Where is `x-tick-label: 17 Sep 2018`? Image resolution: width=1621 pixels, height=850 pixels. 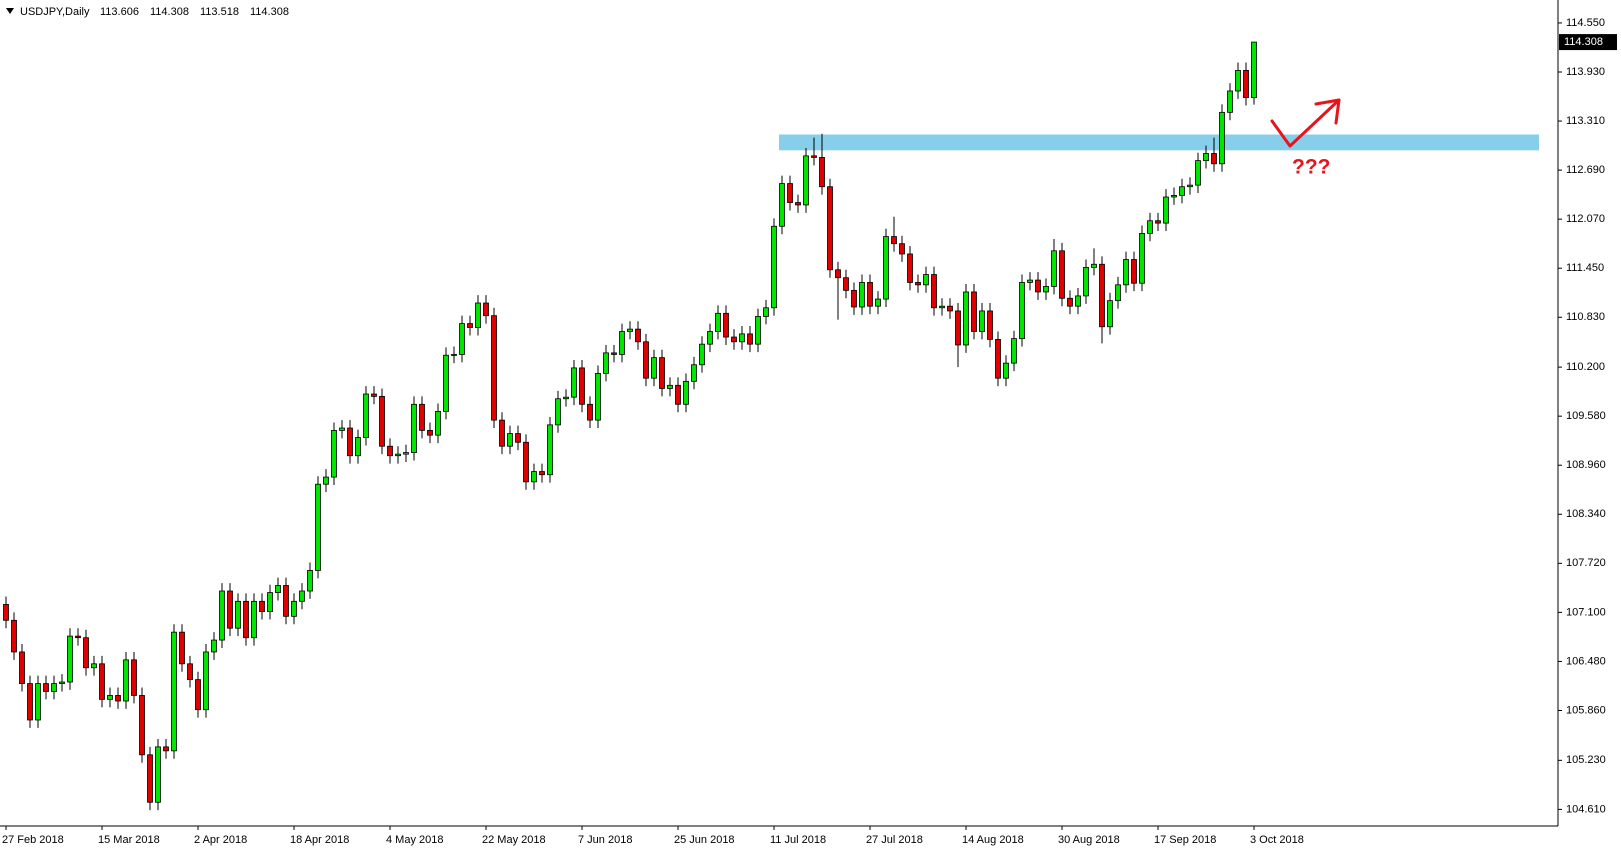 x-tick-label: 17 Sep 2018 is located at coordinates (1185, 840).